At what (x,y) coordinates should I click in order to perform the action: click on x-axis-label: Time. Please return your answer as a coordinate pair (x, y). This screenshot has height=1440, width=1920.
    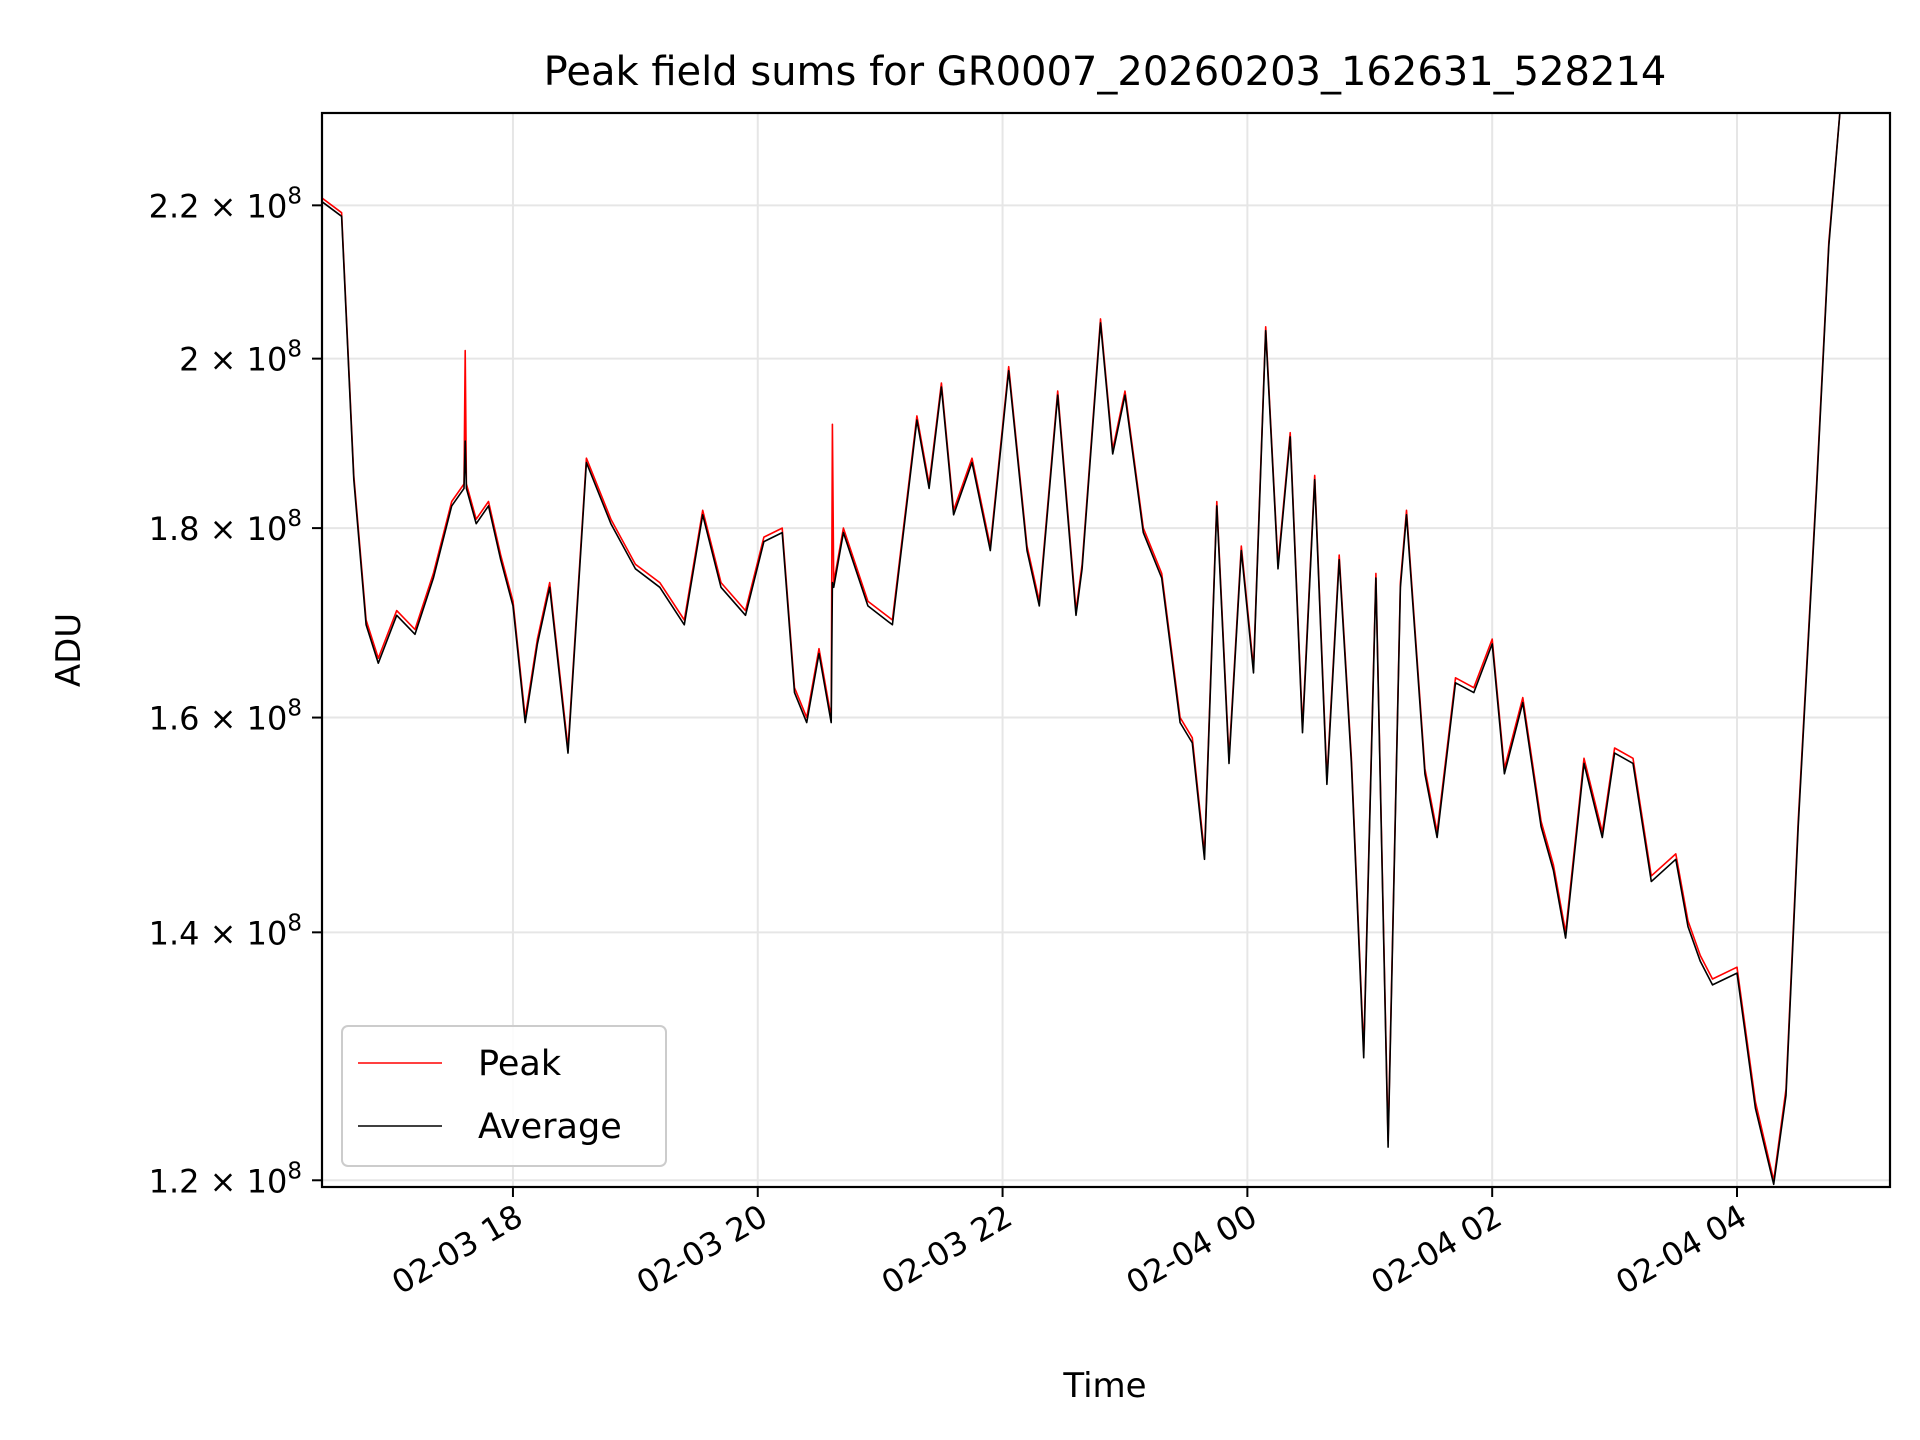
    Looking at the image, I should click on (1104, 1386).